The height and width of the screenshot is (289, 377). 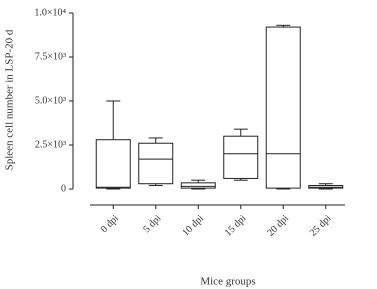 What do you see at coordinates (321, 226) in the screenshot?
I see `x-tick-label: 25 dpi` at bounding box center [321, 226].